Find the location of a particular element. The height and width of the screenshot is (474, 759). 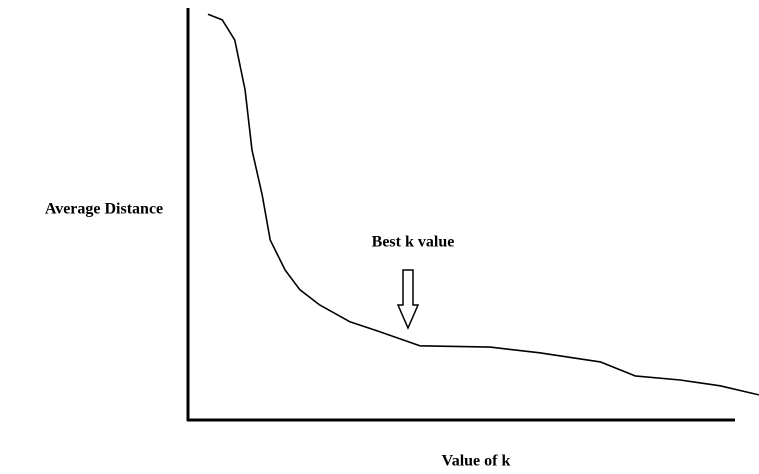

annotation-arrow is located at coordinates (408, 299).